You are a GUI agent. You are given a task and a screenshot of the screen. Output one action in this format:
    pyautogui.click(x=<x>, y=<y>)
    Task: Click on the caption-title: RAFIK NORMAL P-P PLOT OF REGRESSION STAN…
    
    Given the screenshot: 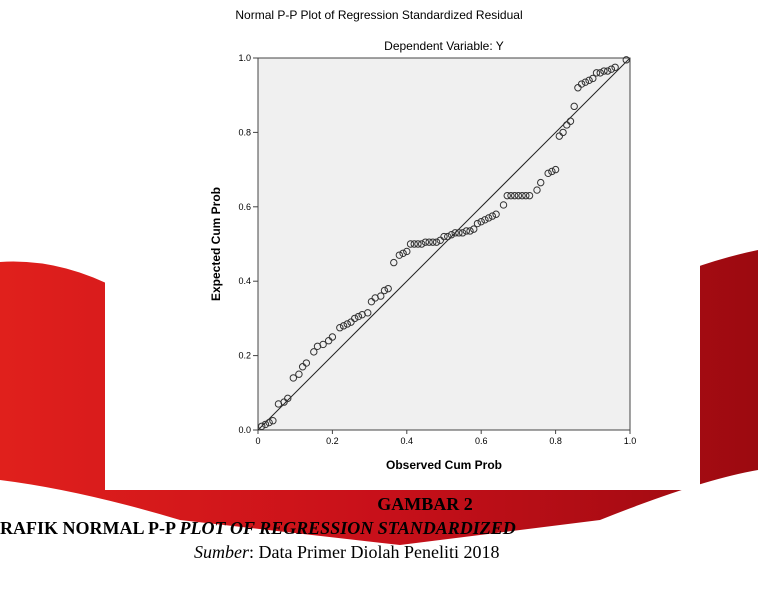 What is the action you would take?
    pyautogui.click(x=258, y=528)
    